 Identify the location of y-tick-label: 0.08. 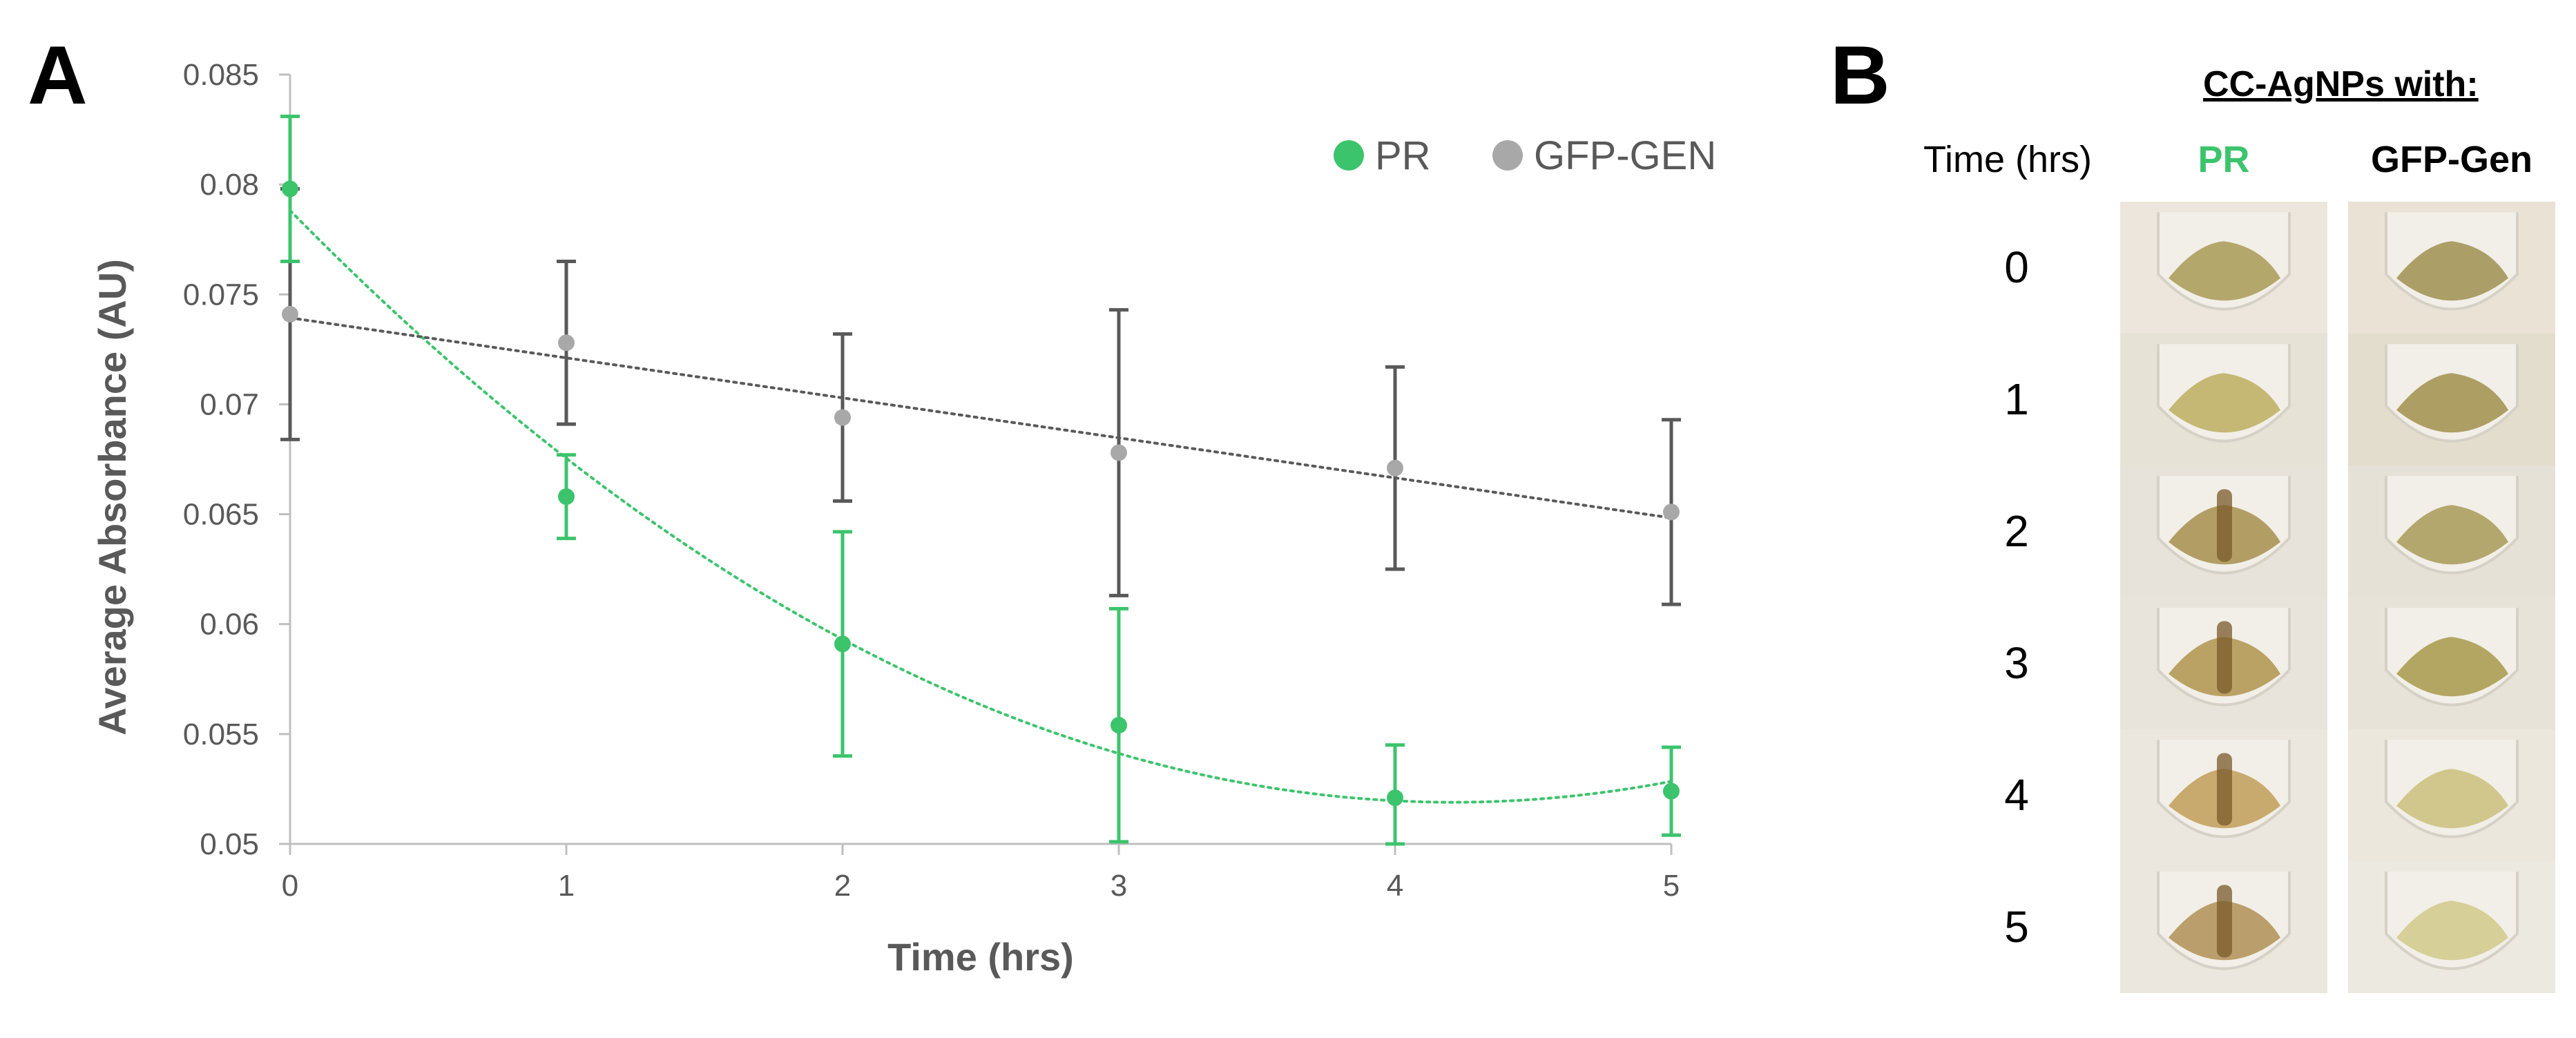
(229, 185).